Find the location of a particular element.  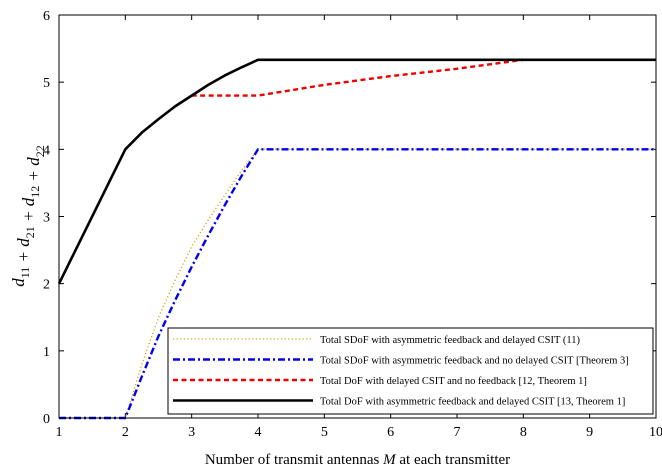

x-tick-label: 3 is located at coordinates (191, 432).